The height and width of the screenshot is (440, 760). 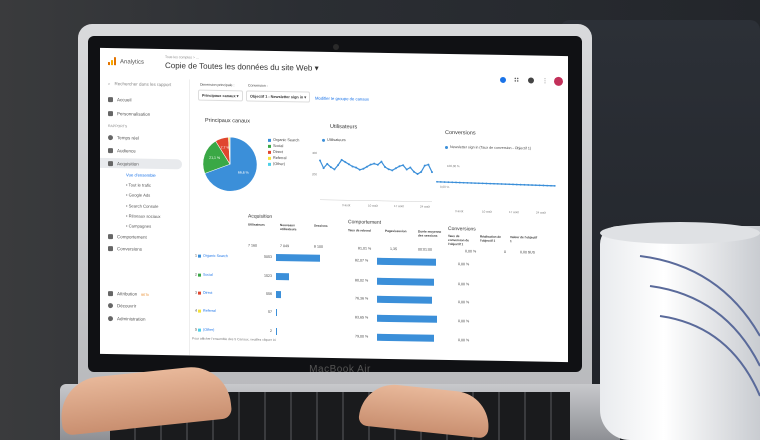 What do you see at coordinates (127, 319) in the screenshot?
I see `sidebar-item-administration: Administration` at bounding box center [127, 319].